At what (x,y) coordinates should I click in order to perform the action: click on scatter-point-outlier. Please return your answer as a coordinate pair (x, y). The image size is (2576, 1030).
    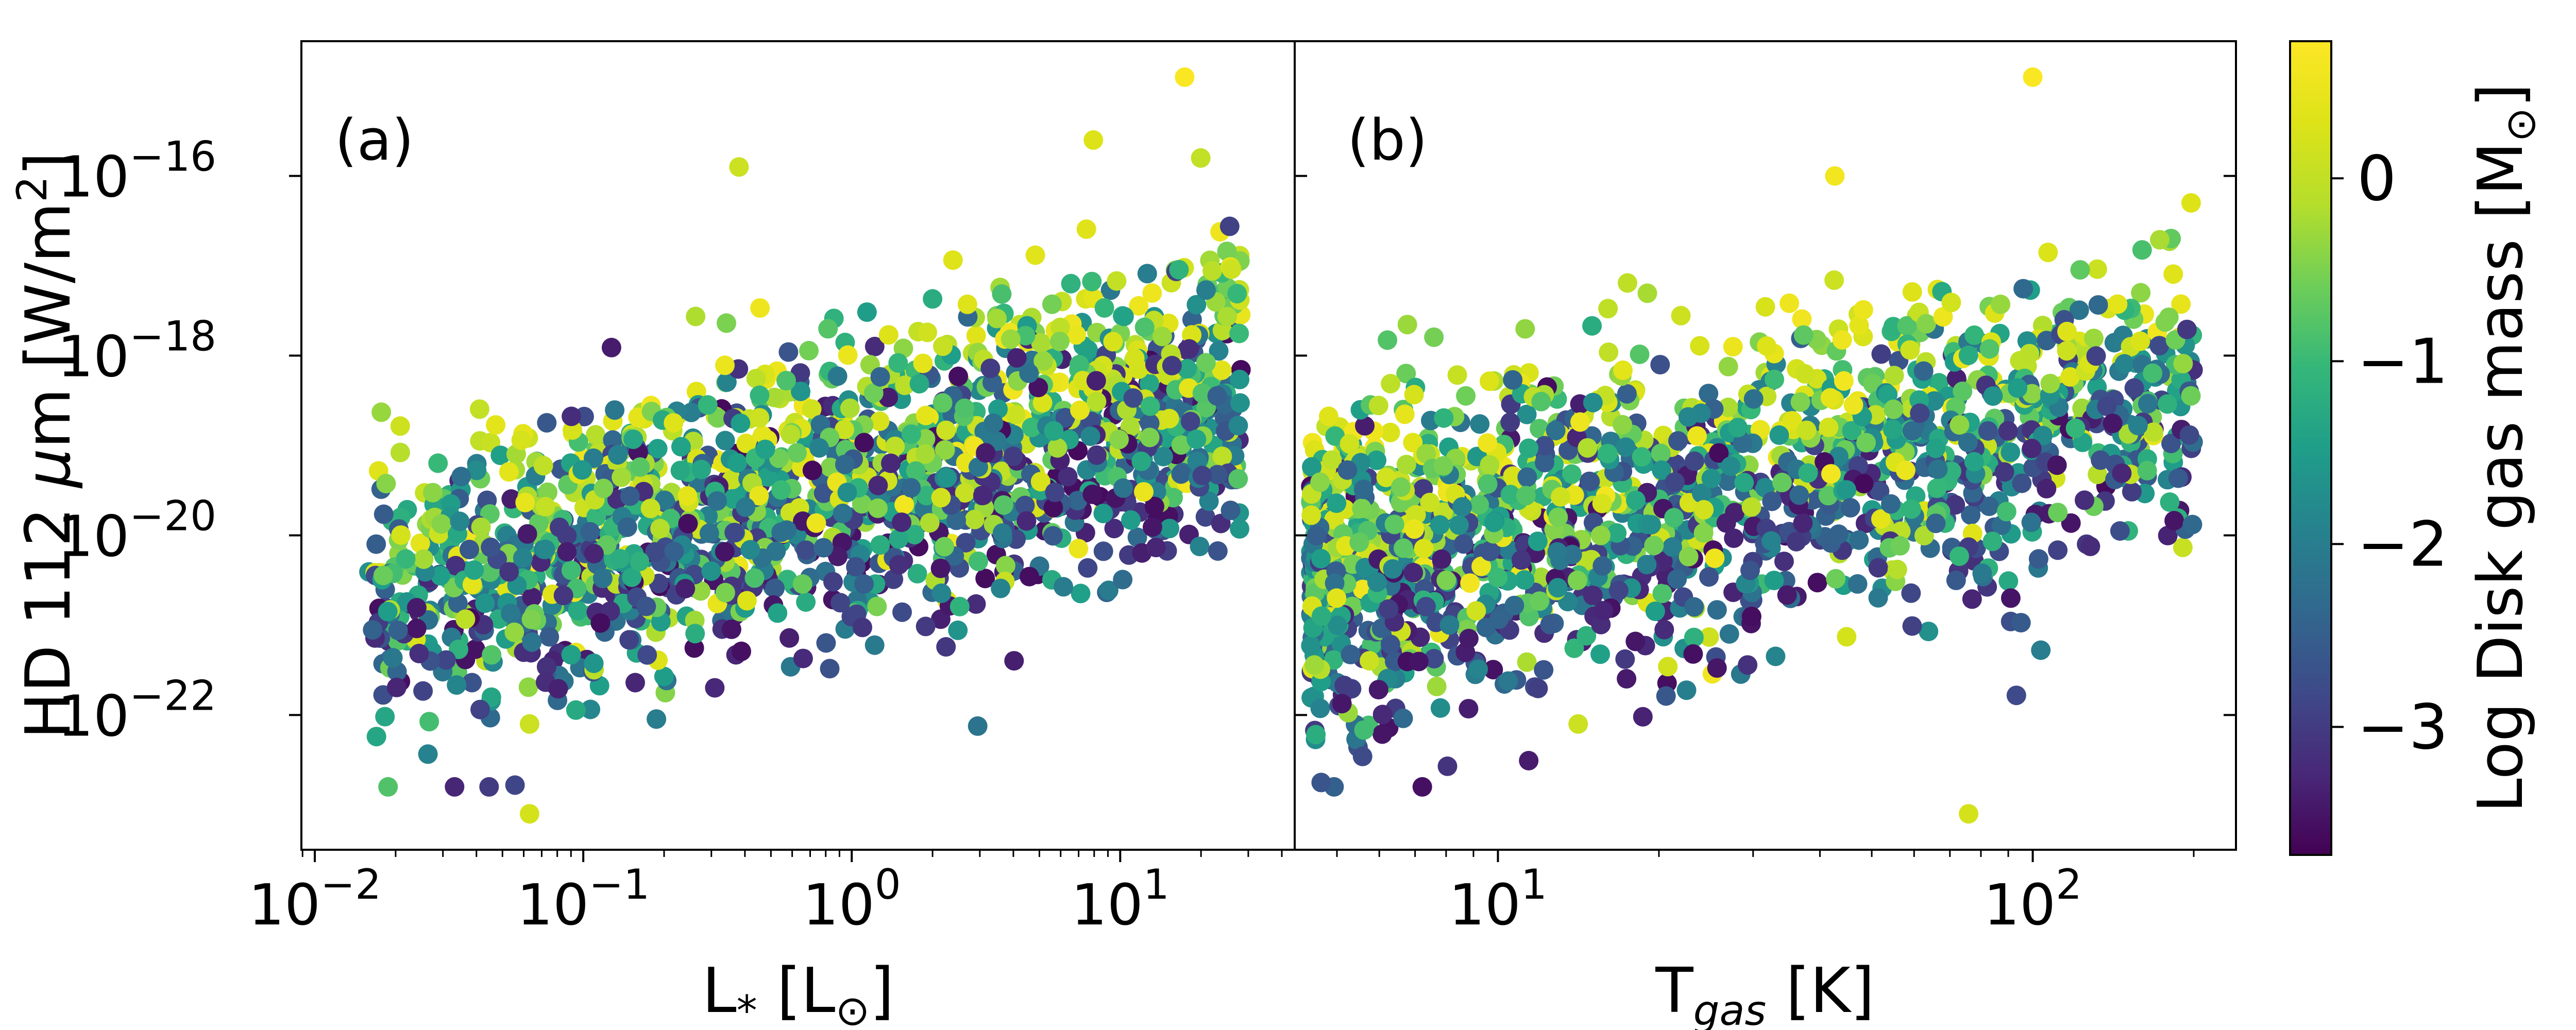
    Looking at the image, I should click on (1578, 724).